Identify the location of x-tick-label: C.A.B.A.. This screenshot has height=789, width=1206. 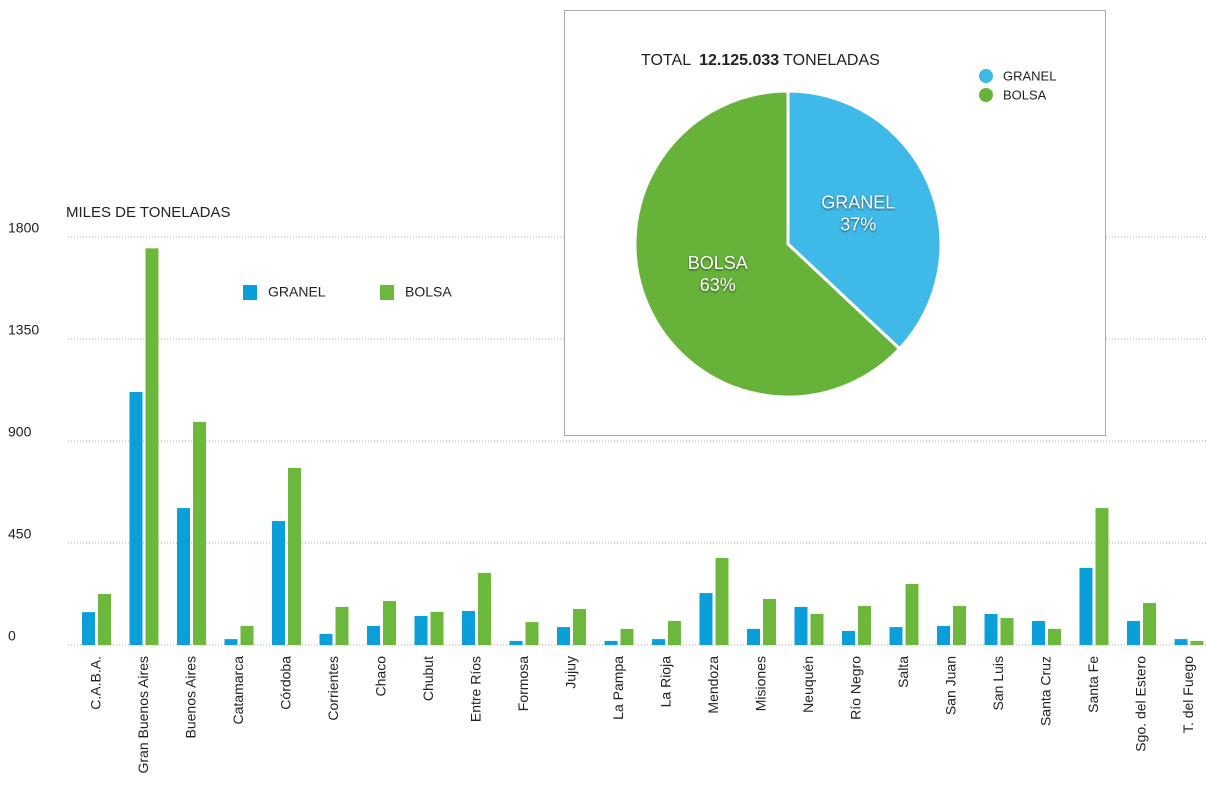
(96, 683).